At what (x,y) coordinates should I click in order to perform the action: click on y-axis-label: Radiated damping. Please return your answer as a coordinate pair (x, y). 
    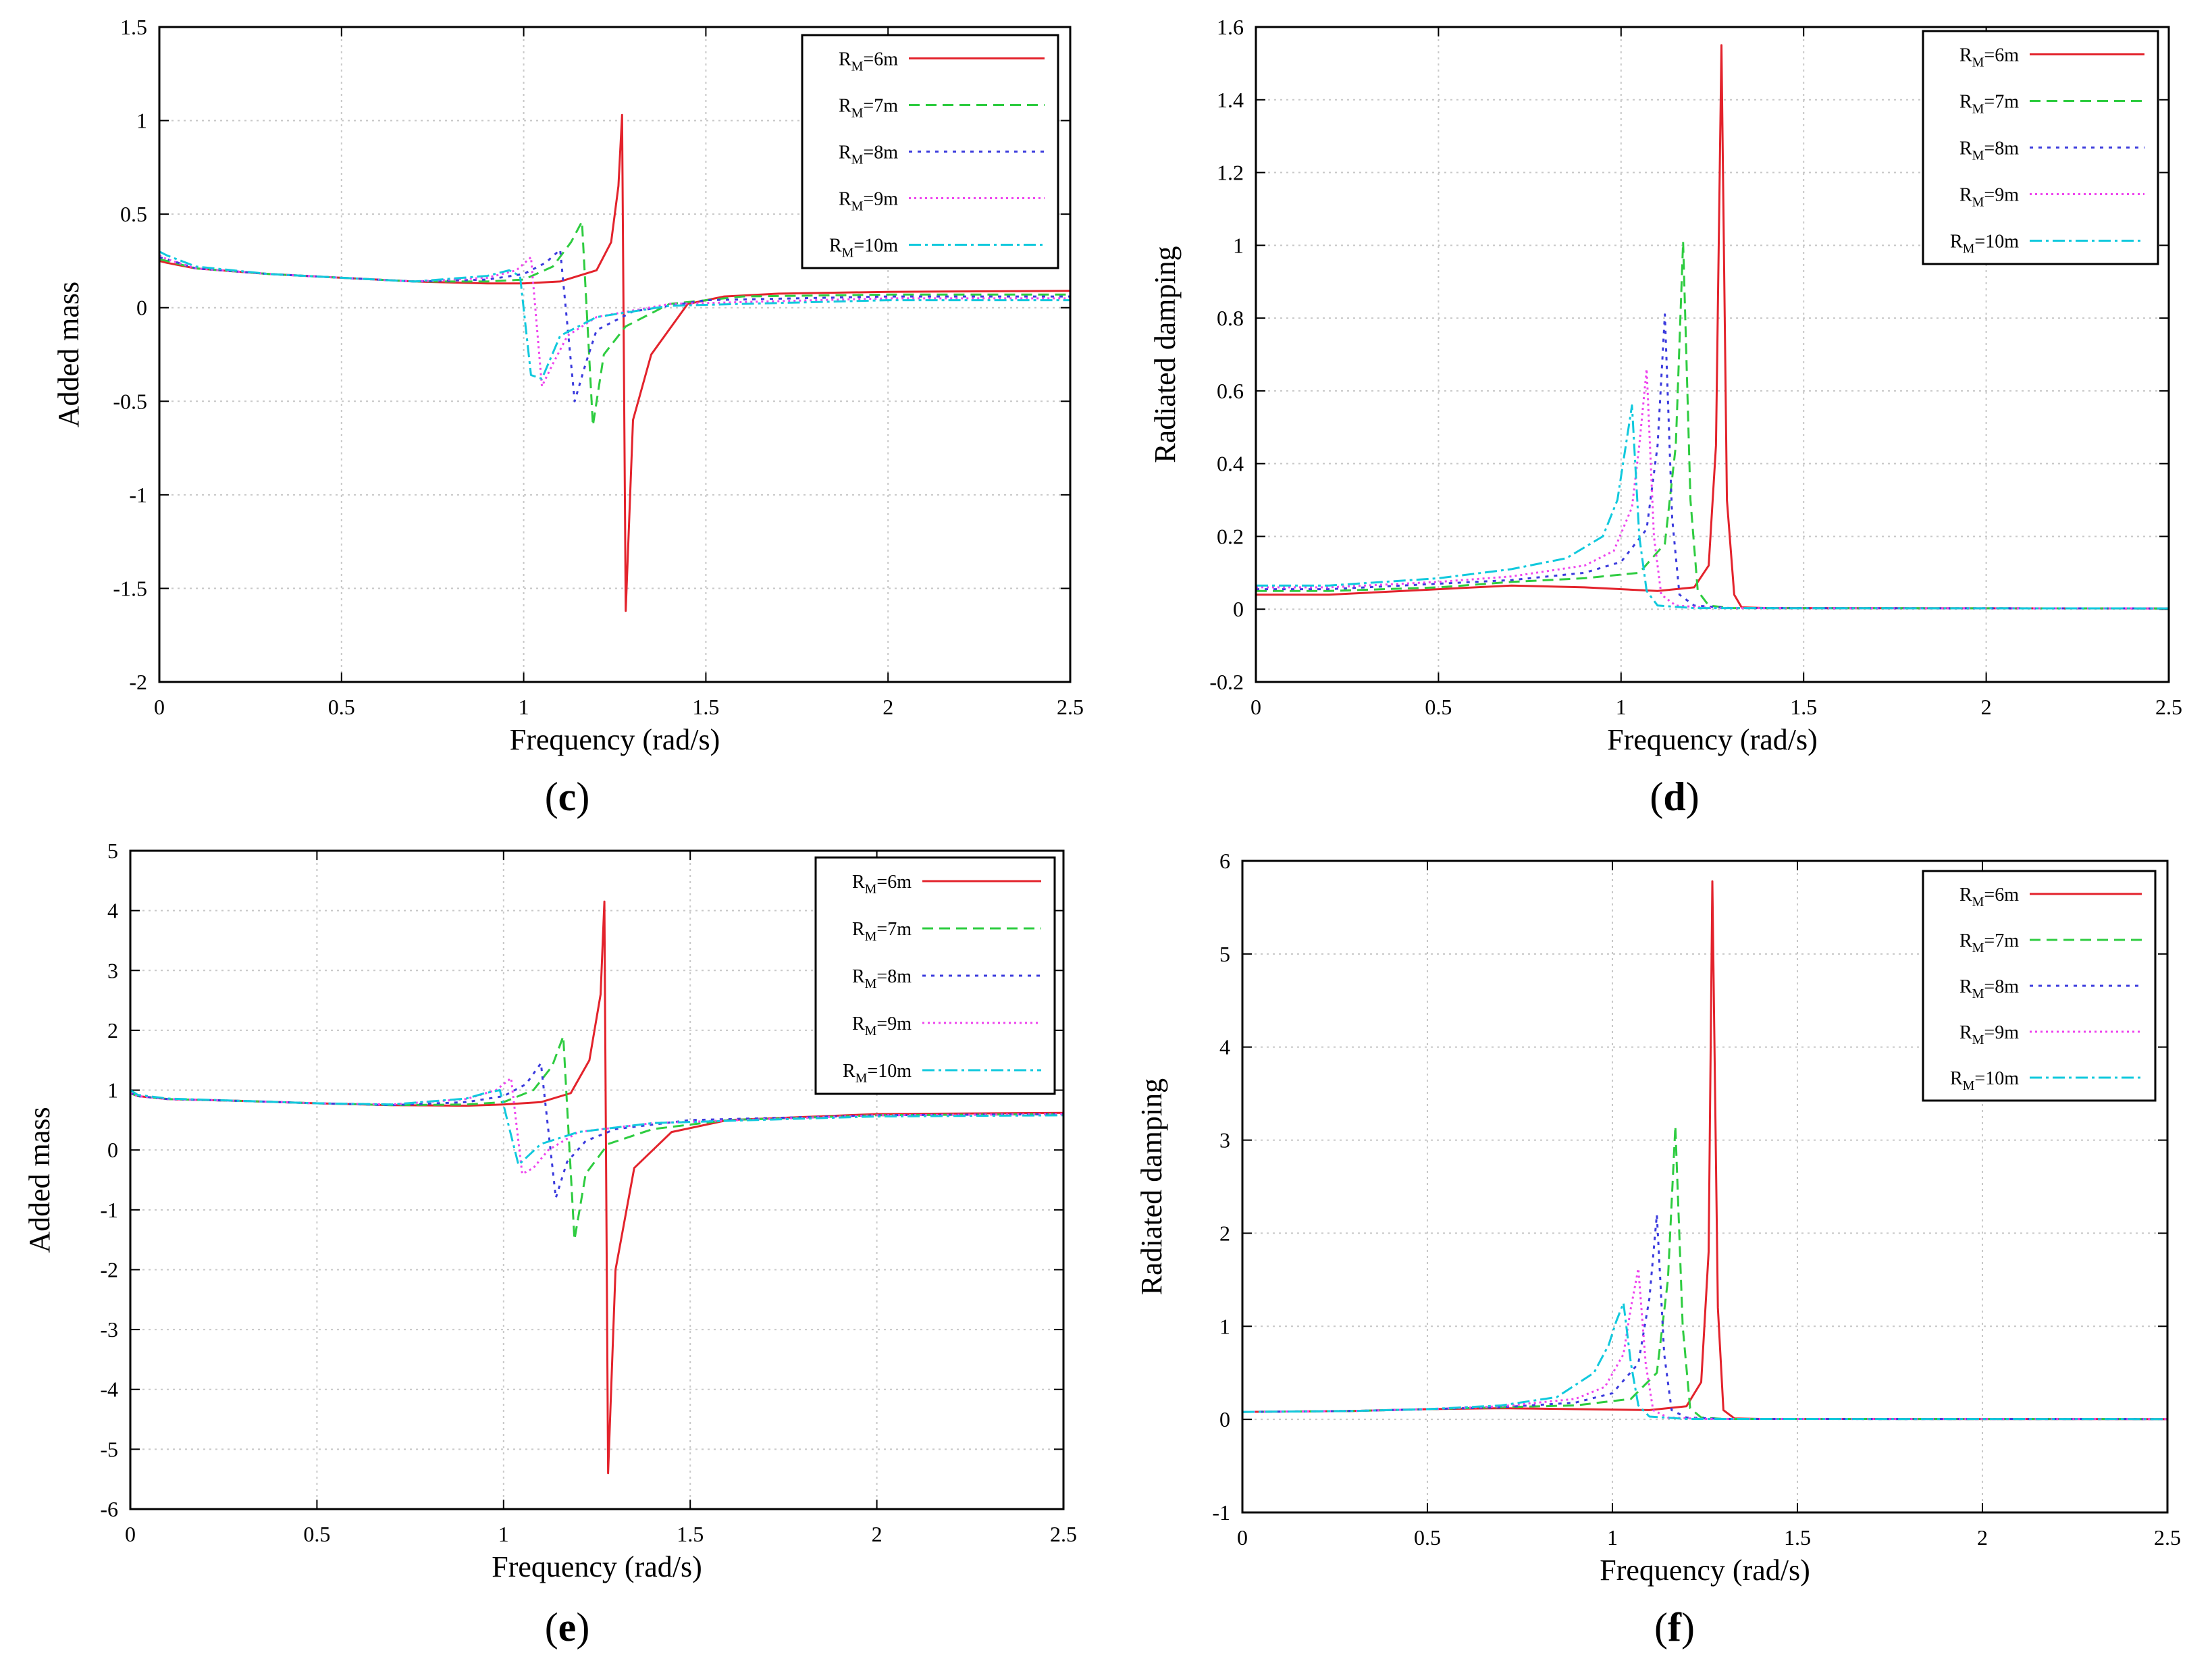
    Looking at the image, I should click on (1151, 1186).